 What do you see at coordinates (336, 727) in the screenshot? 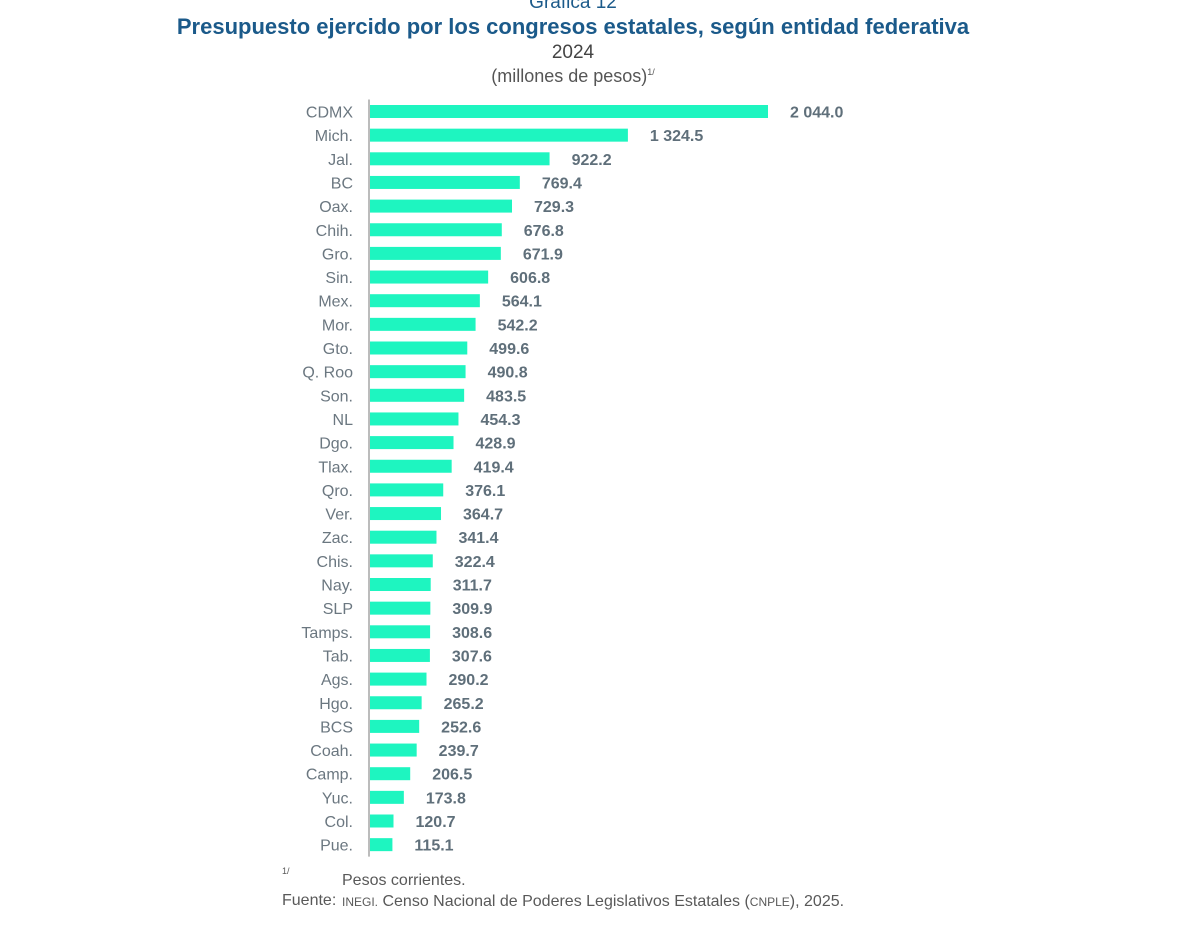
I see `category-label: BCS` at bounding box center [336, 727].